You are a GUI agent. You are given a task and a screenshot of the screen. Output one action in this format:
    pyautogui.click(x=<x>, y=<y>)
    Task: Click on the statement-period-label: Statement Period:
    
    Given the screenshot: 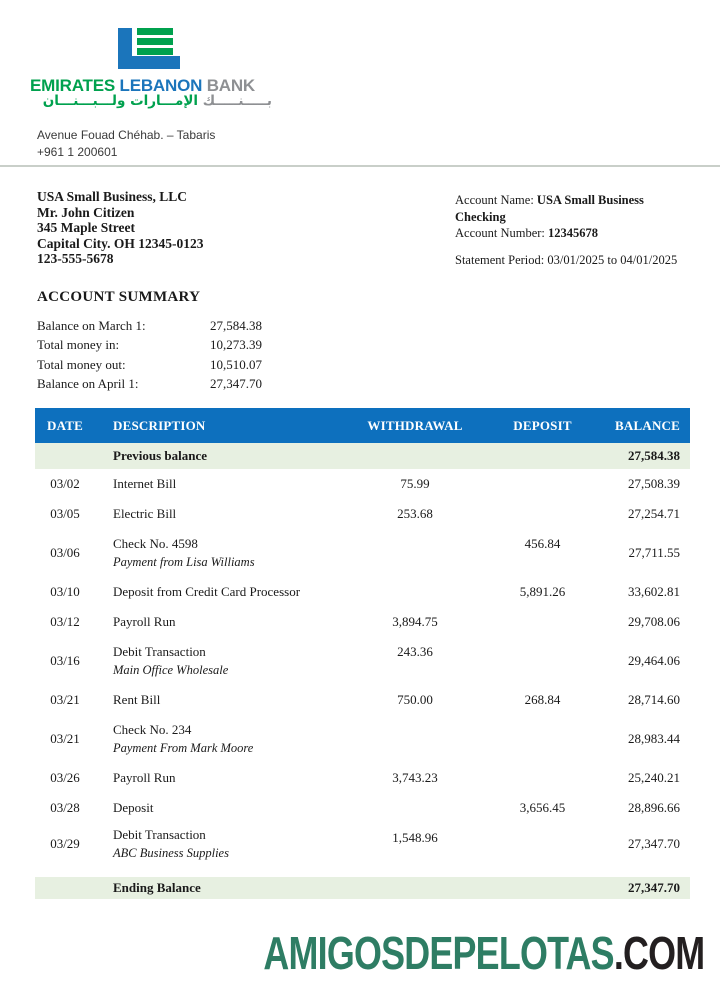 What is the action you would take?
    pyautogui.click(x=501, y=259)
    